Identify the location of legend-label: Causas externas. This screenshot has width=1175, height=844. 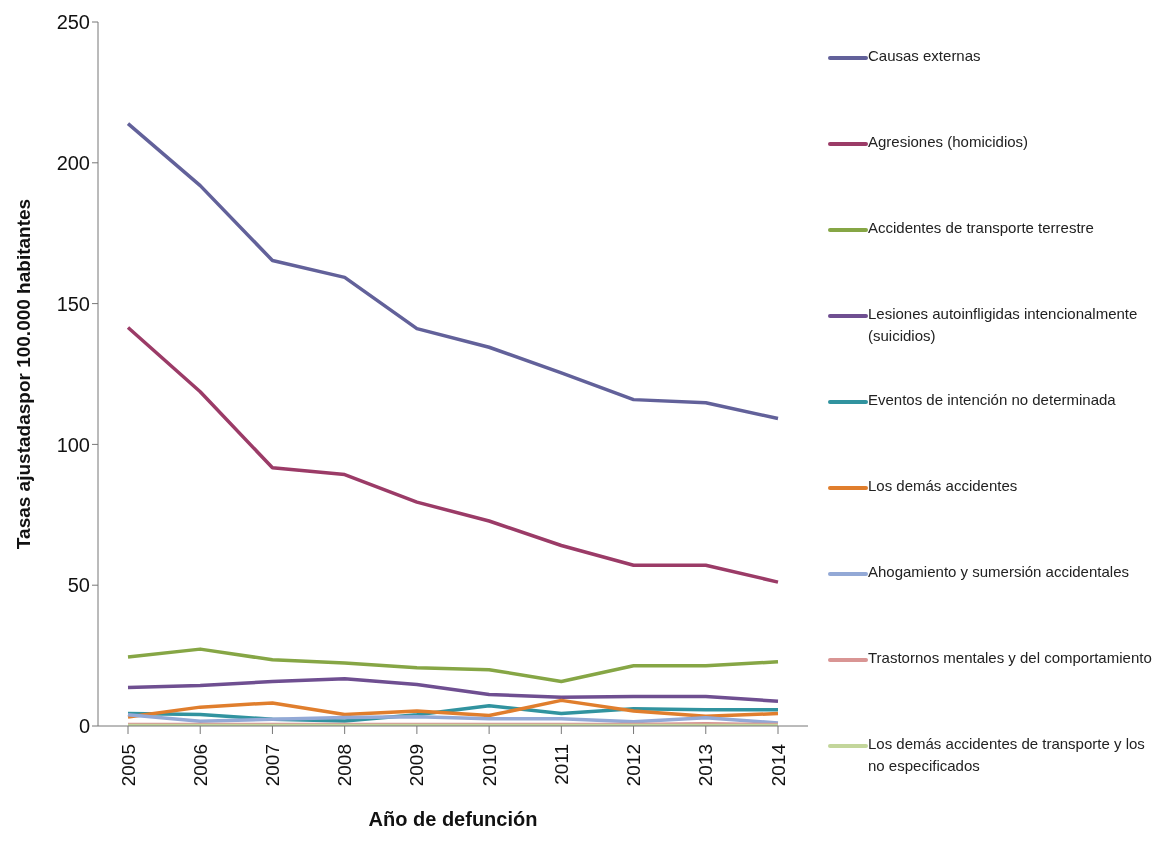
(924, 56).